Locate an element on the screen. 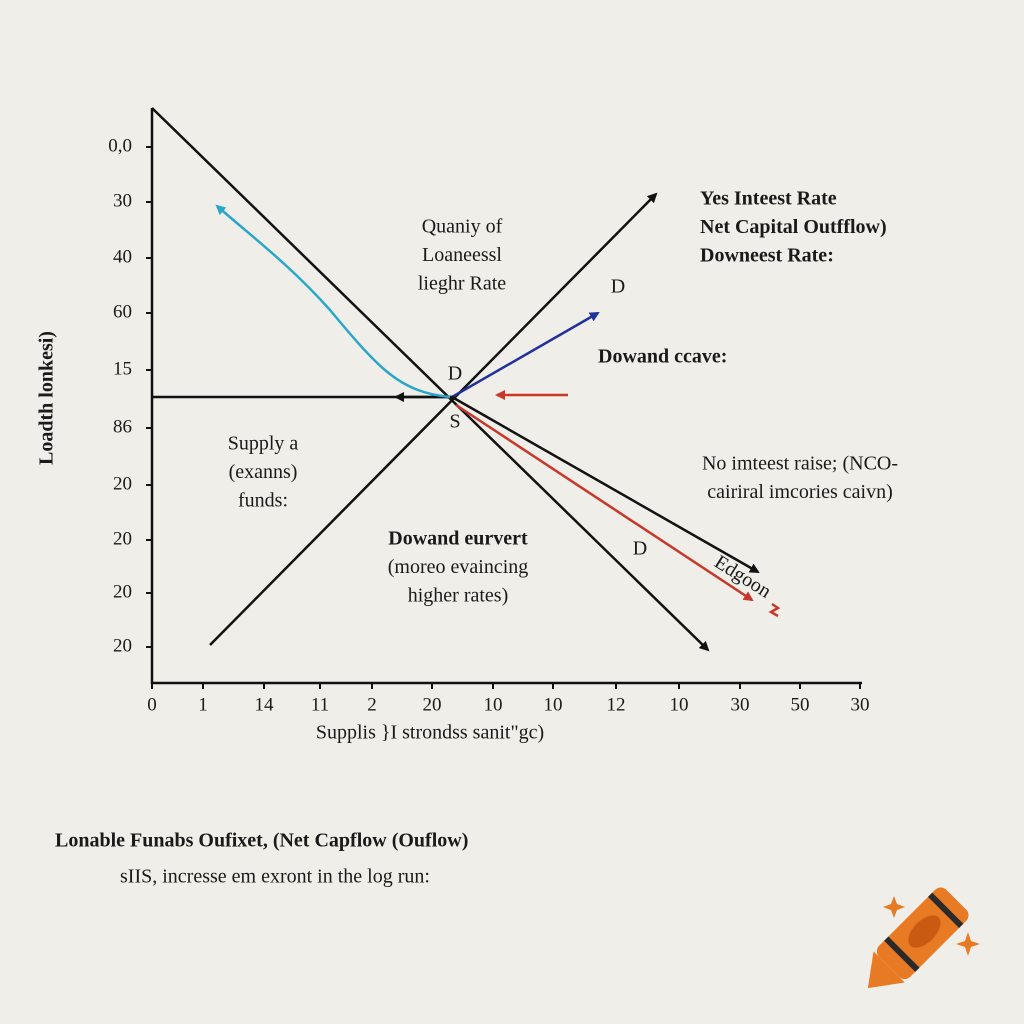  annotation-line: lieghr Rate is located at coordinates (462, 284).